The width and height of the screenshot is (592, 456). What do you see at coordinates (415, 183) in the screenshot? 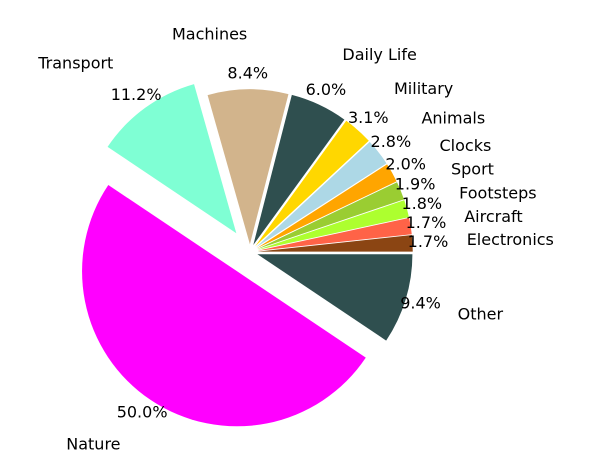
I see `percent-label: 1.9%` at bounding box center [415, 183].